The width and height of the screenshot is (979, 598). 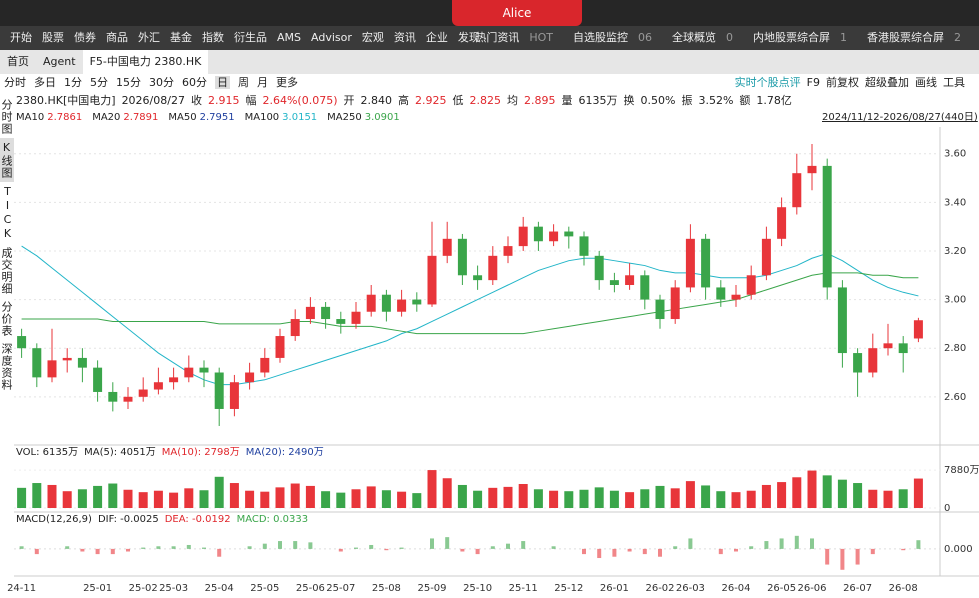 What do you see at coordinates (173, 588) in the screenshot?
I see `x-tick-label: 25-03` at bounding box center [173, 588].